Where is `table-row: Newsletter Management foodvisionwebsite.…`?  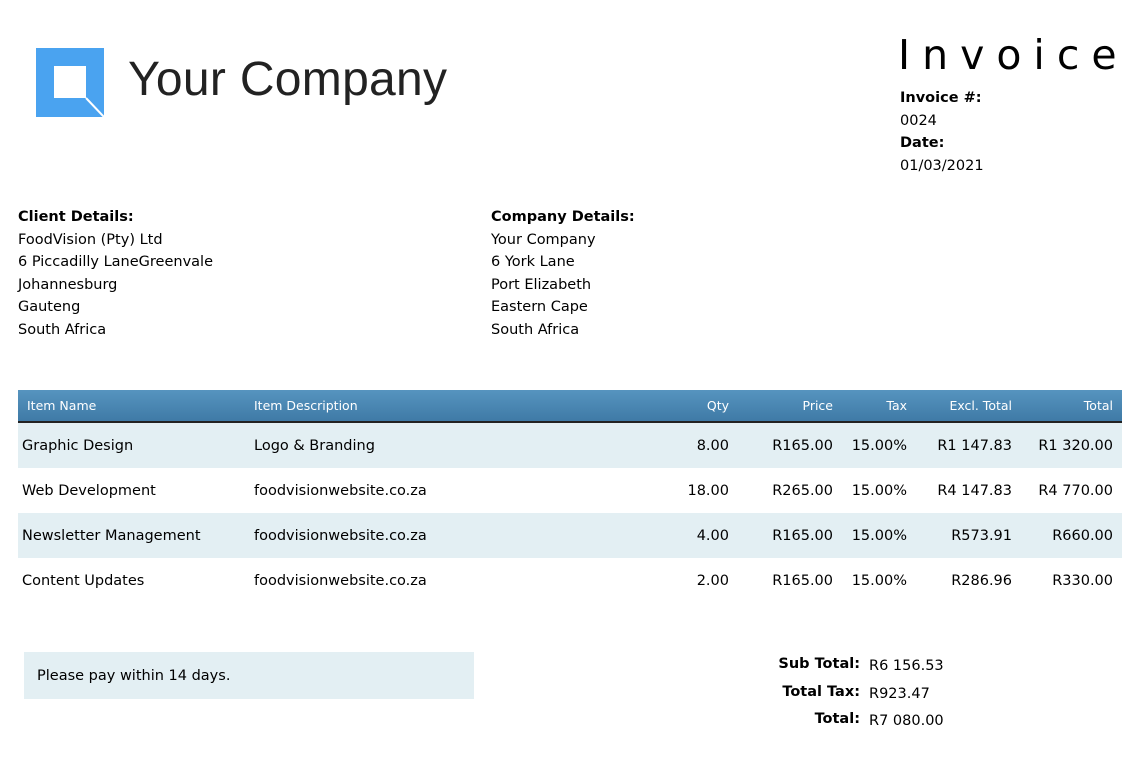 table-row: Newsletter Management foodvisionwebsite.… is located at coordinates (570, 535).